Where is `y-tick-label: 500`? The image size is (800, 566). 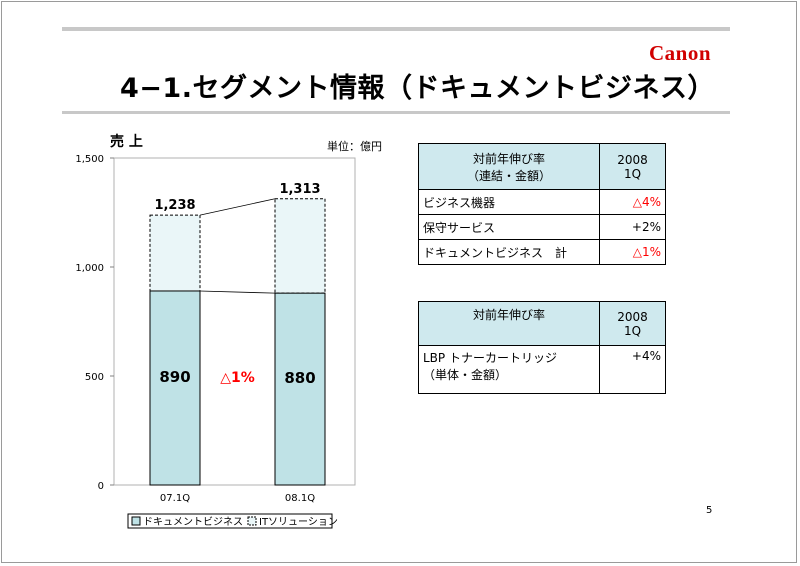 y-tick-label: 500 is located at coordinates (94, 377).